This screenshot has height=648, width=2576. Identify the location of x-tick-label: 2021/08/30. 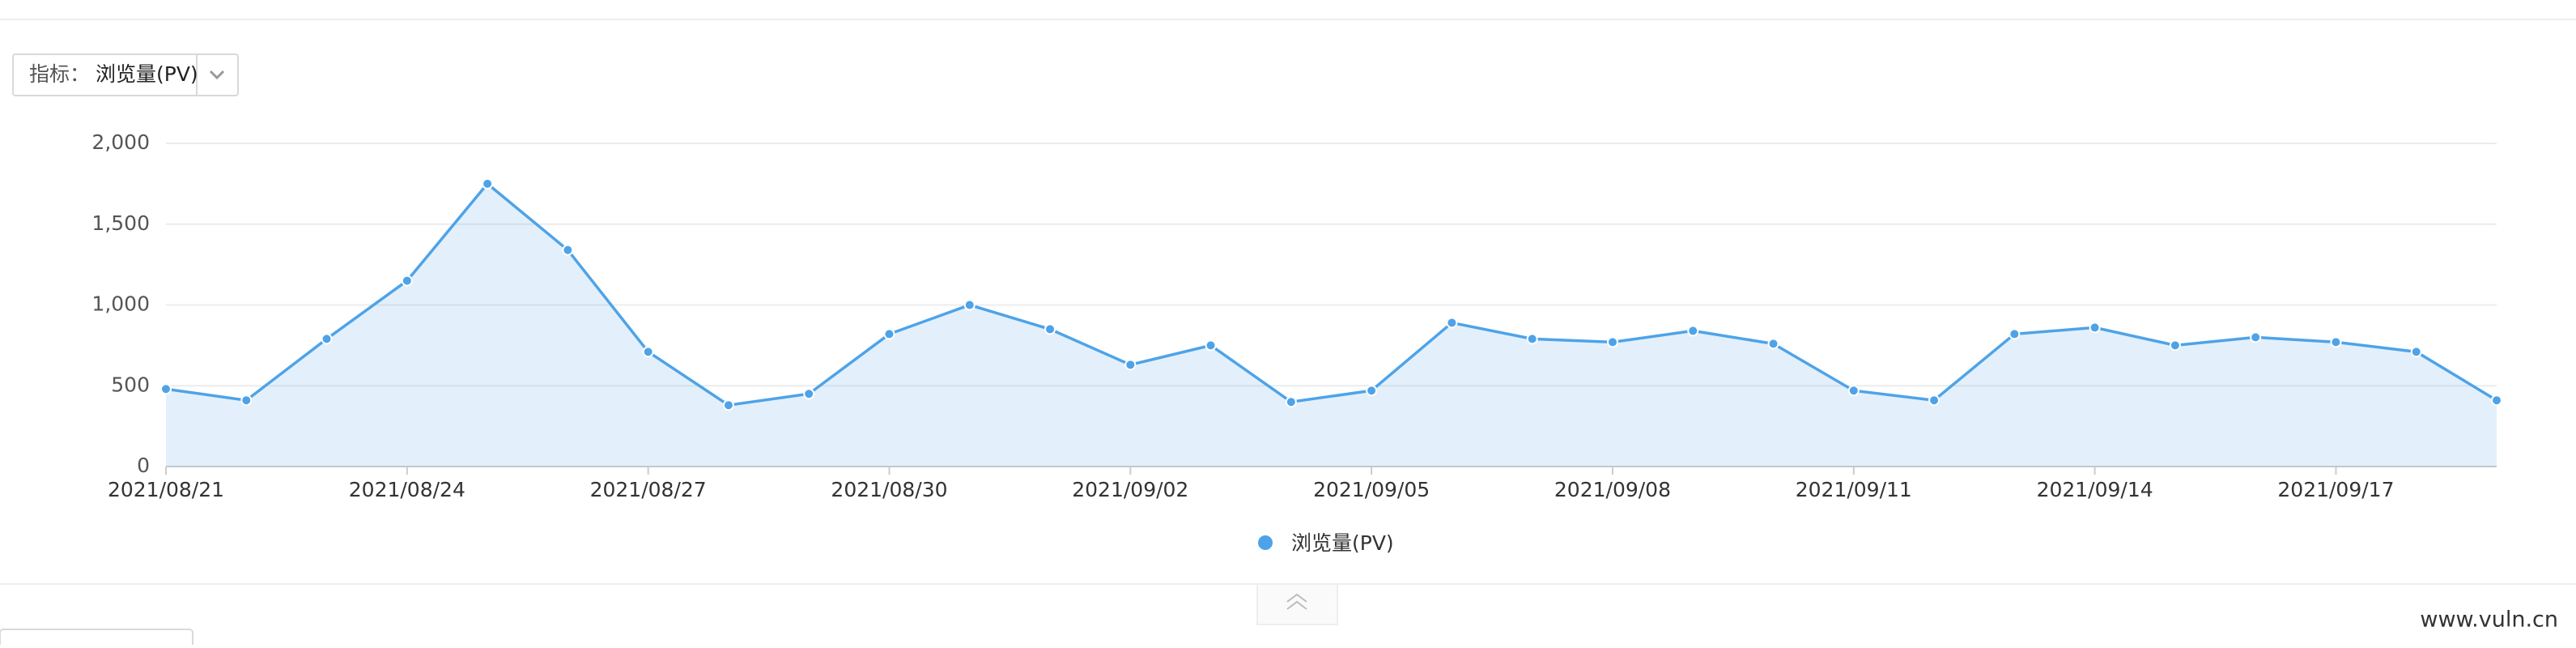
(889, 489).